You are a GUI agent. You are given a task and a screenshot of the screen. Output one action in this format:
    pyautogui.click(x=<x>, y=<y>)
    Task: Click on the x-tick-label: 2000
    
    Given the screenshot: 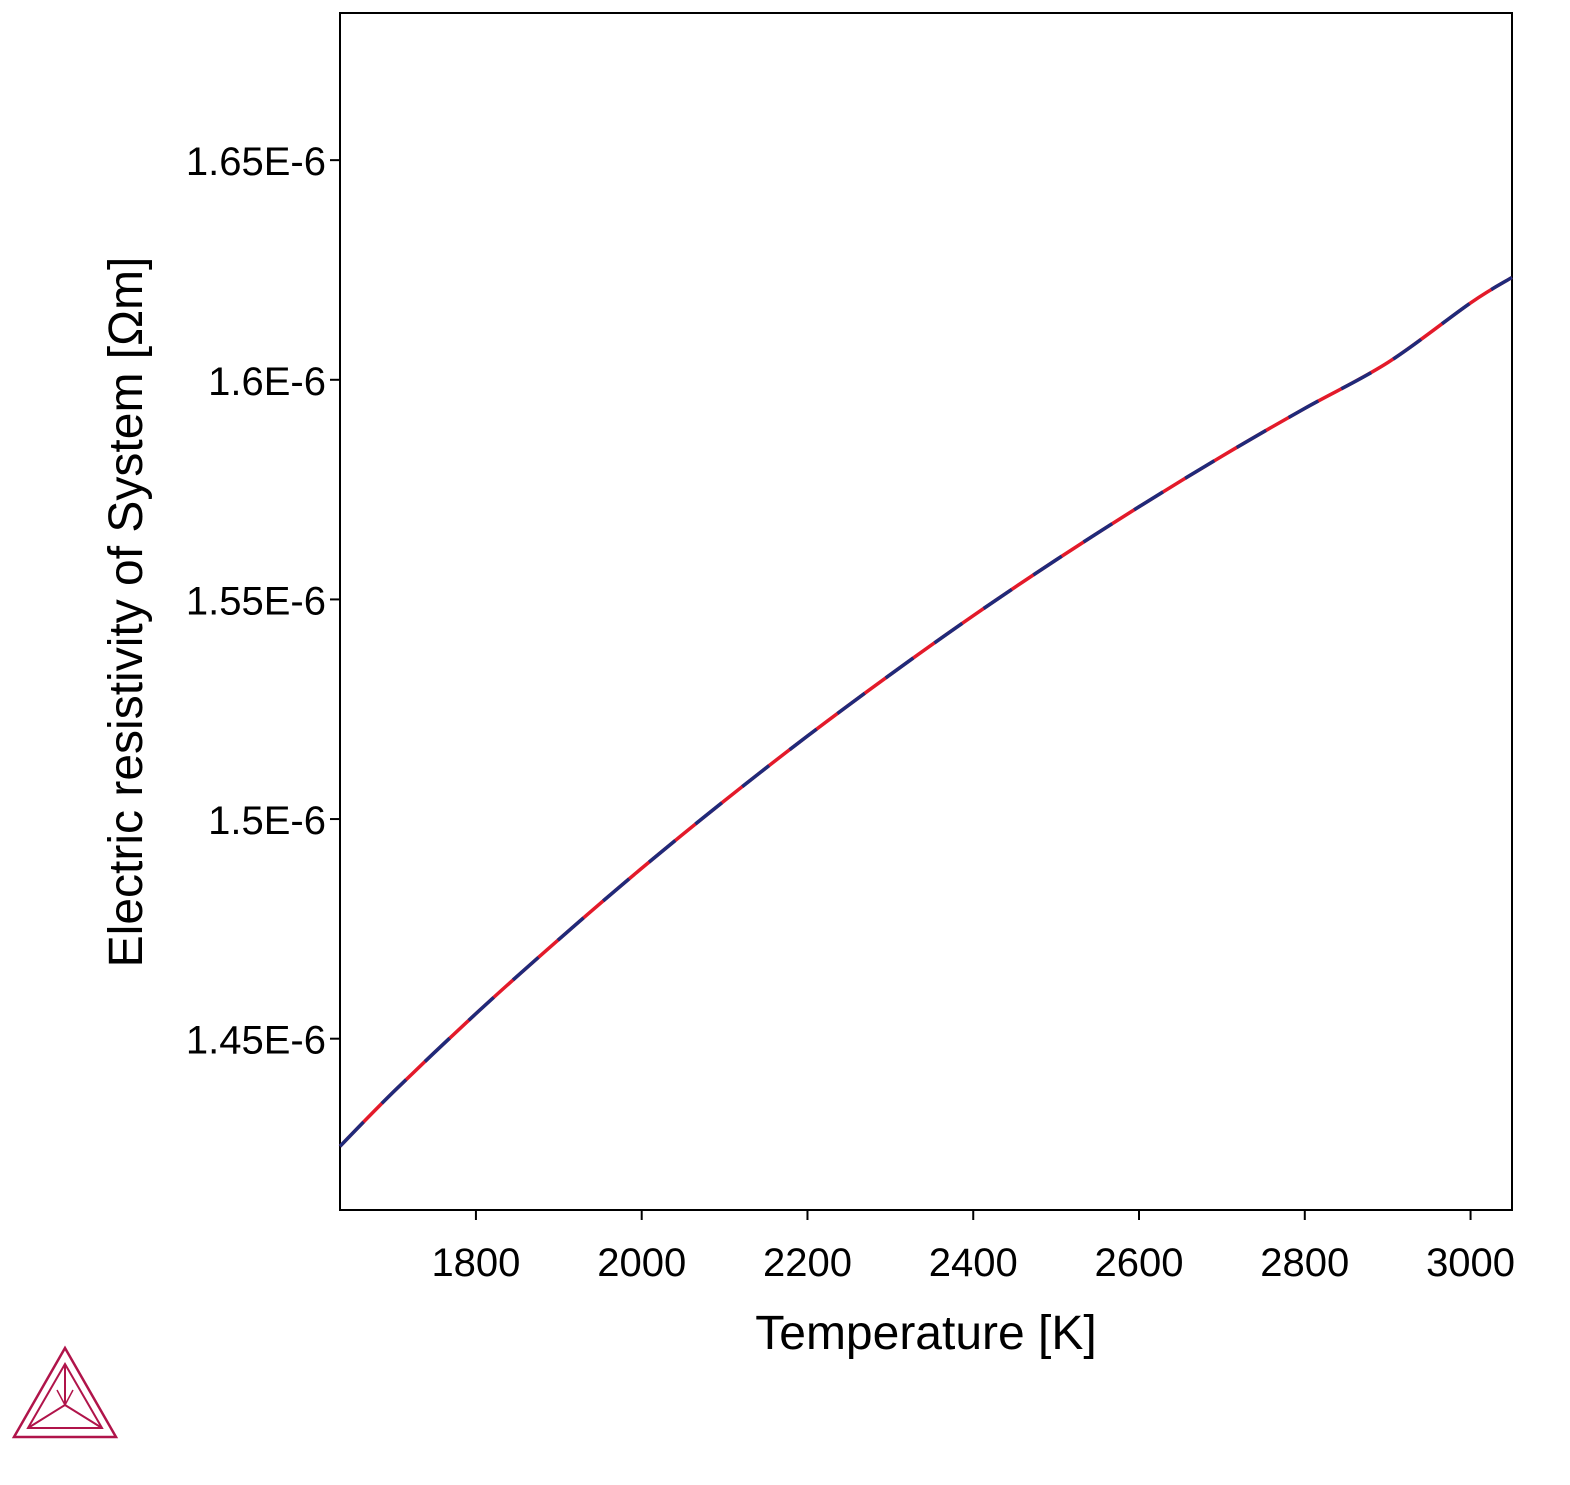 What is the action you would take?
    pyautogui.click(x=641, y=1263)
    